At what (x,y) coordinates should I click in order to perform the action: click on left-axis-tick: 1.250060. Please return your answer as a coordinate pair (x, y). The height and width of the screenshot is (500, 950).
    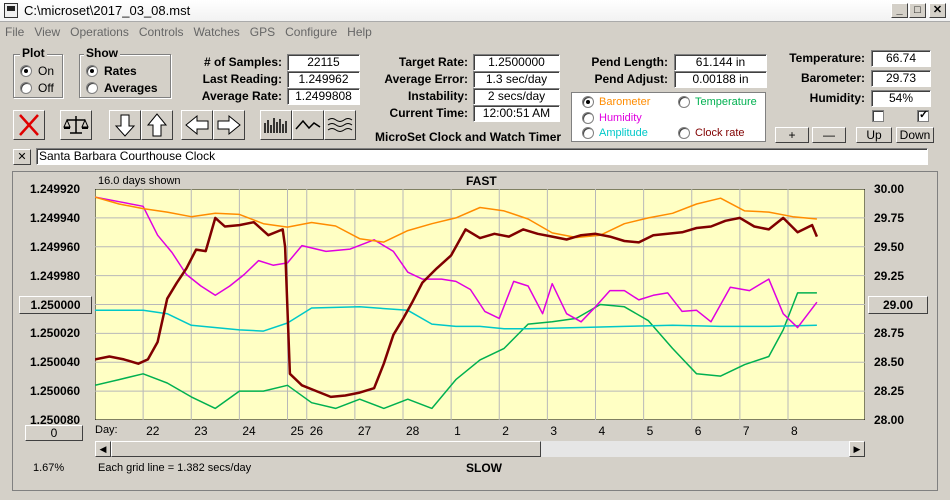
    Looking at the image, I should click on (55, 391).